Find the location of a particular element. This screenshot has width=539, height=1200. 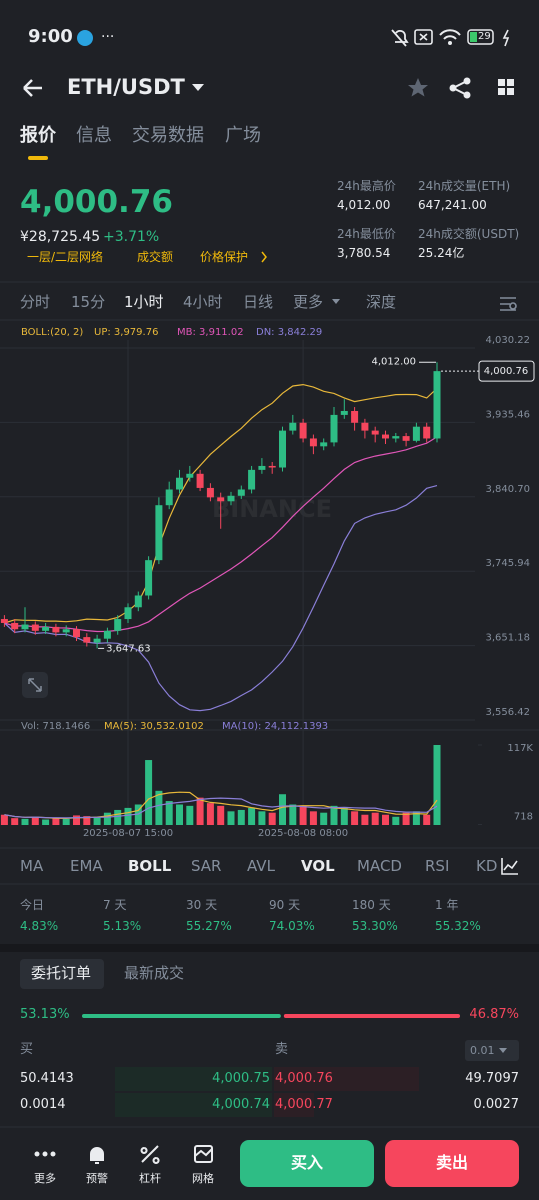

buy-button-label: 买入 is located at coordinates (306, 1162).